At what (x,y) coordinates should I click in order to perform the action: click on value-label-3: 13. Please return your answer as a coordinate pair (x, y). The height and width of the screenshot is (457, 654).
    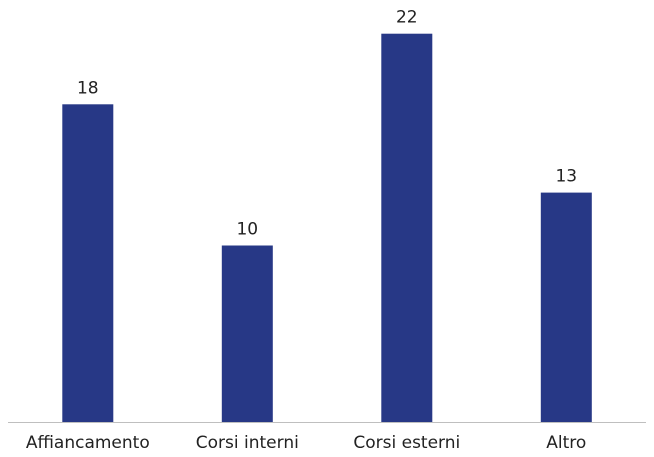
    Looking at the image, I should click on (566, 177).